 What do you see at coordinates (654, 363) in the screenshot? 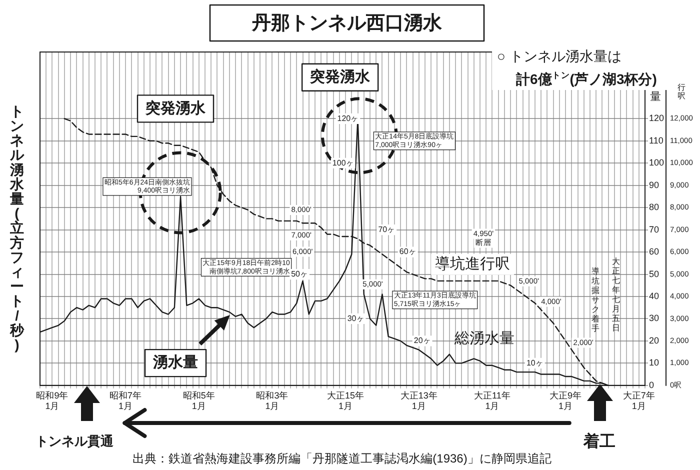
I see `y-tick-label: 10` at bounding box center [654, 363].